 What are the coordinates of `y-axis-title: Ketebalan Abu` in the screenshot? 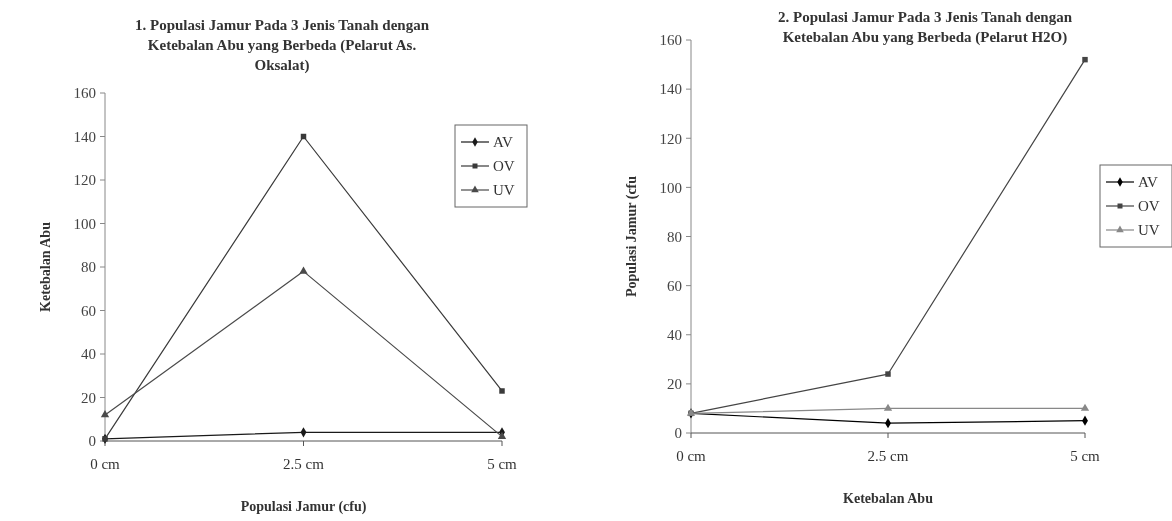 It's located at (45, 266).